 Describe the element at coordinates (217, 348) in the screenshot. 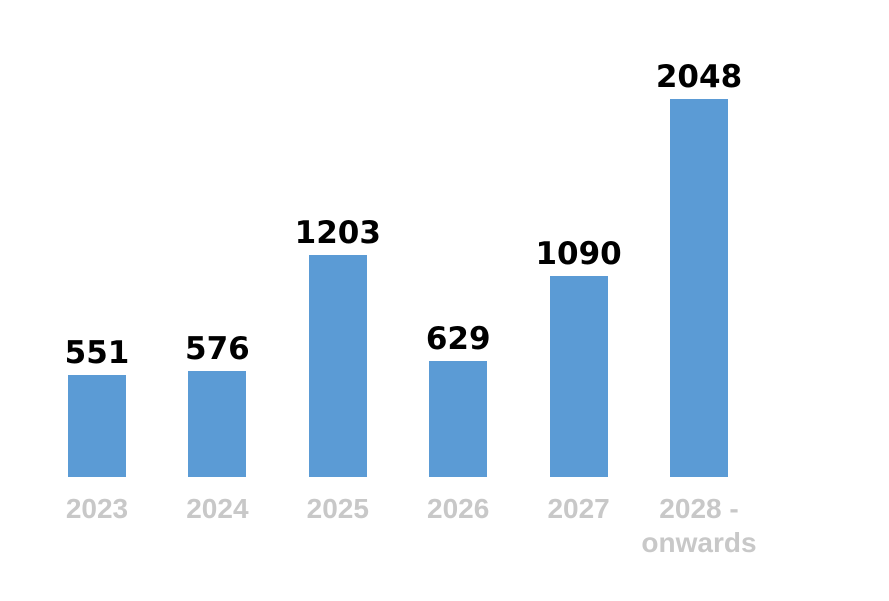

I see `value-label: 576` at that location.